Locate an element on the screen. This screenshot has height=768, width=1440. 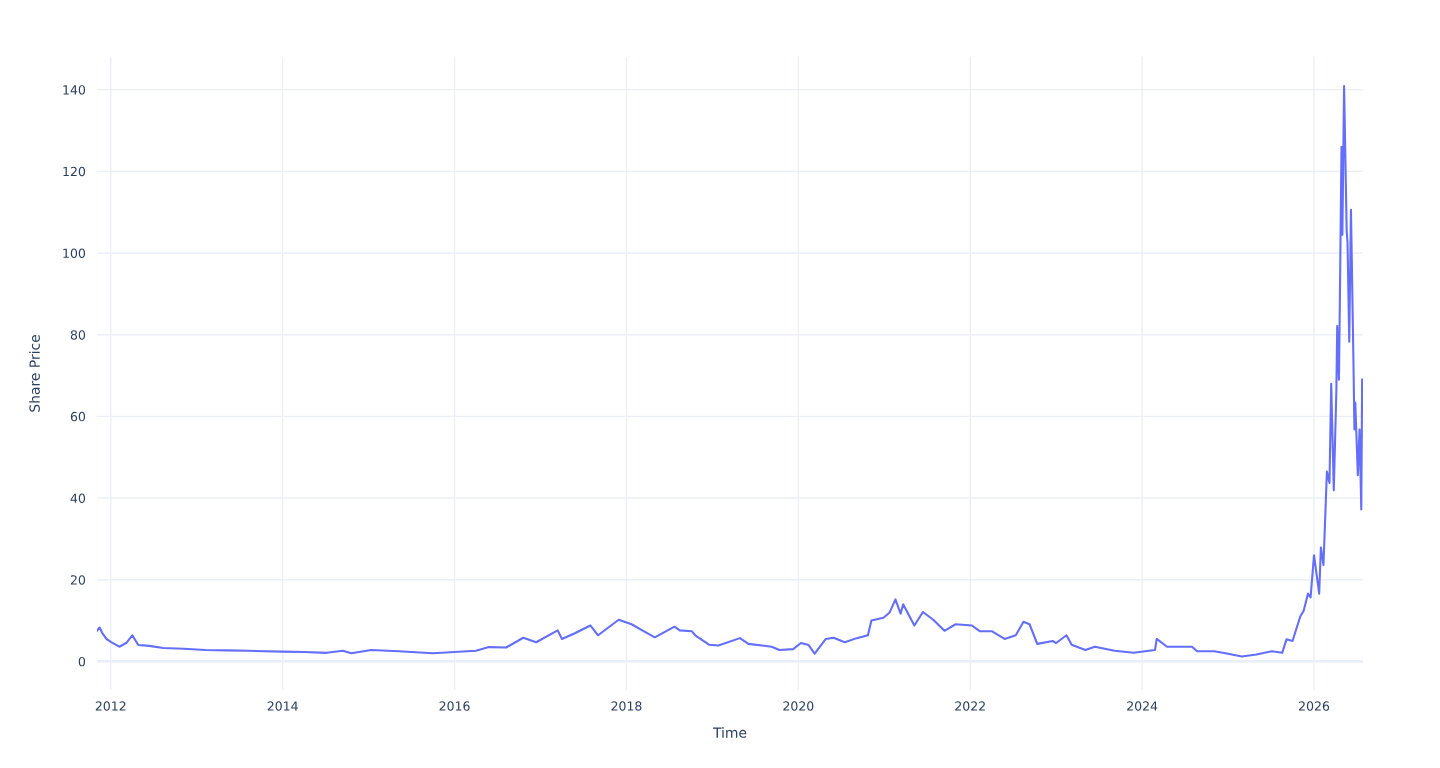
y-tick-label: 100 is located at coordinates (74, 253).